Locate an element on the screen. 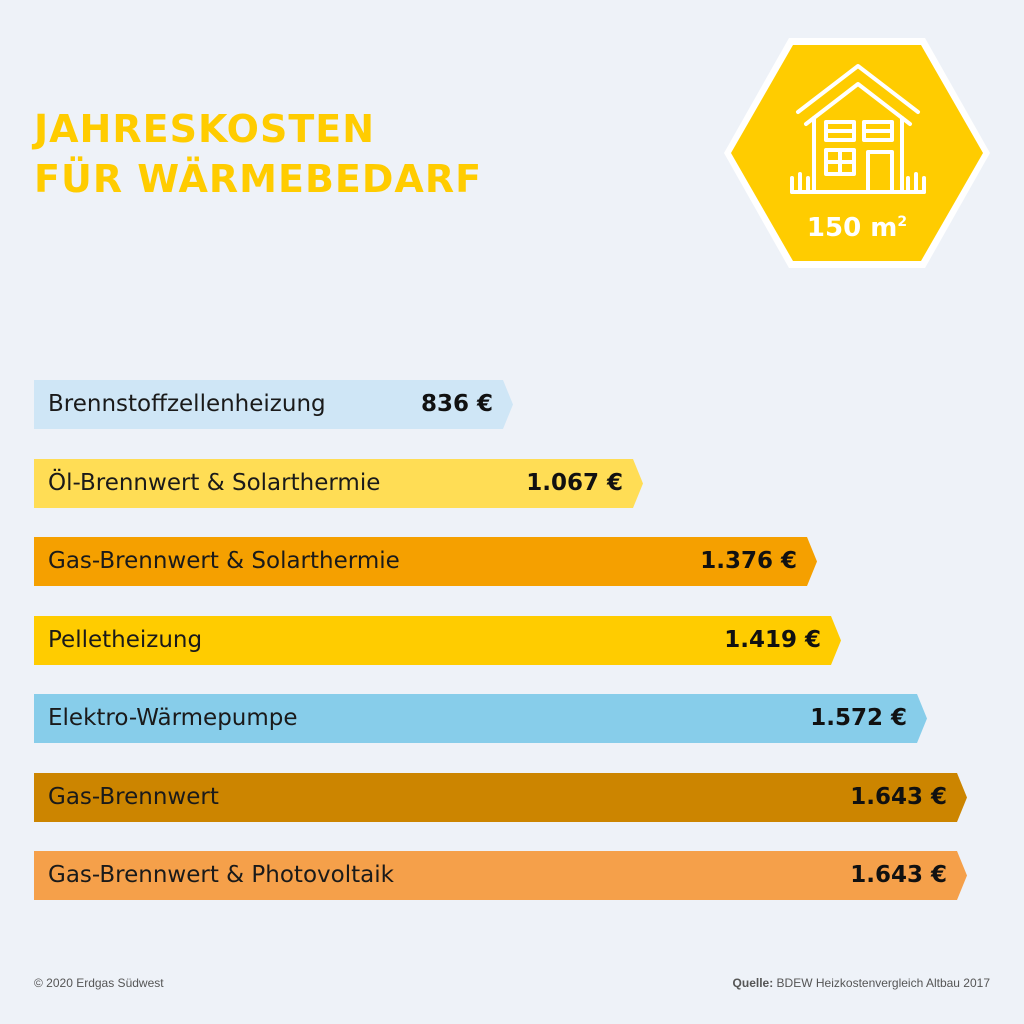 This screenshot has width=1024, height=1024. area-label: 150 m2 is located at coordinates (857, 228).